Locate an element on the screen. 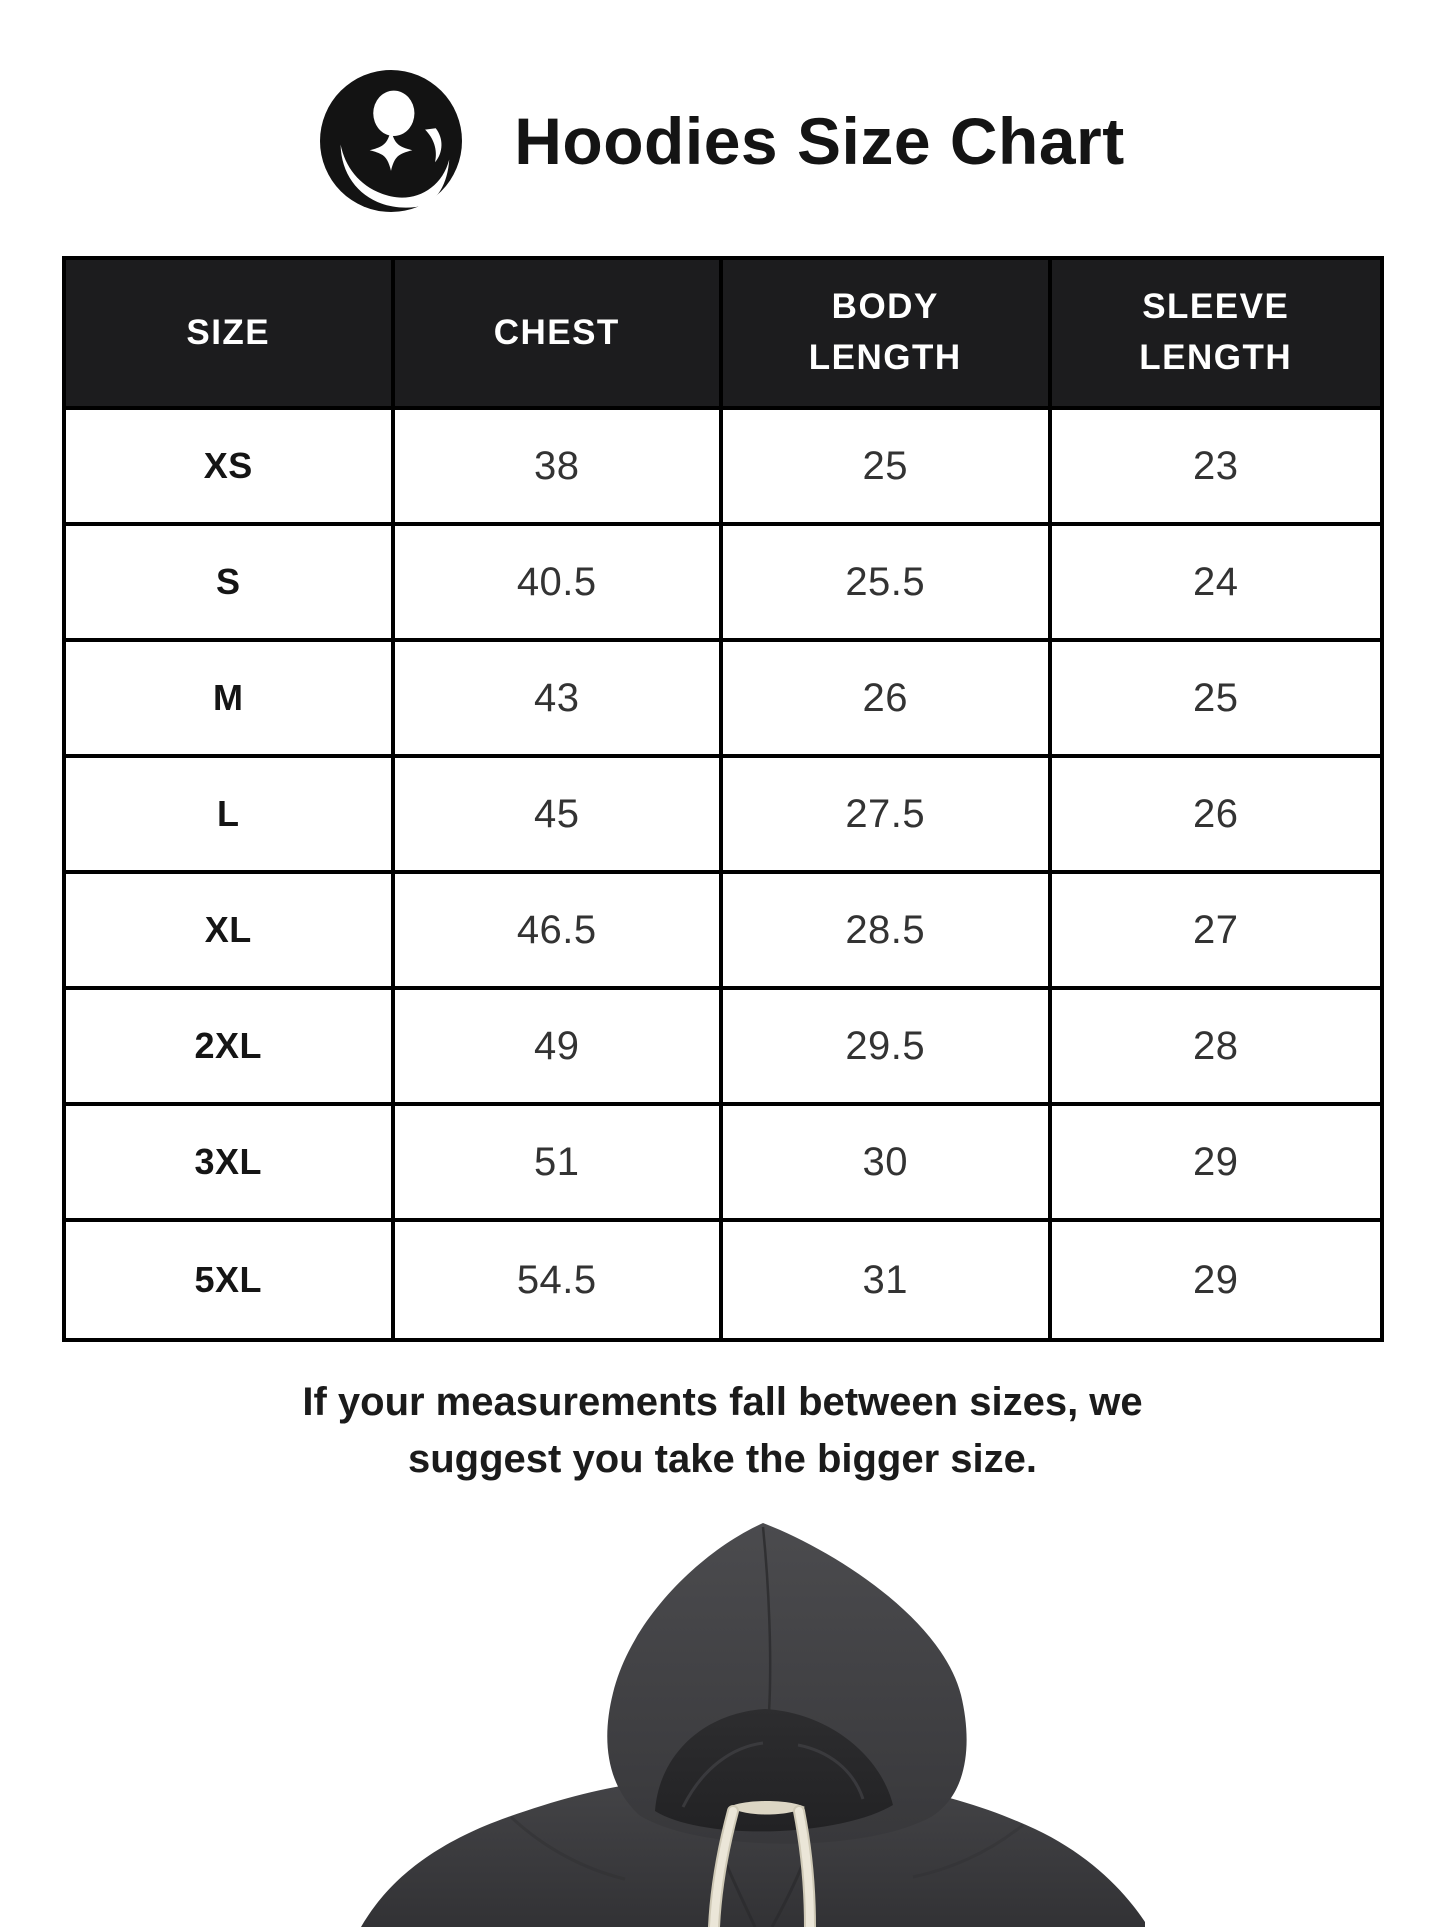 This screenshot has width=1445, height=1927. chest-value: 46.5 is located at coordinates (558, 932).